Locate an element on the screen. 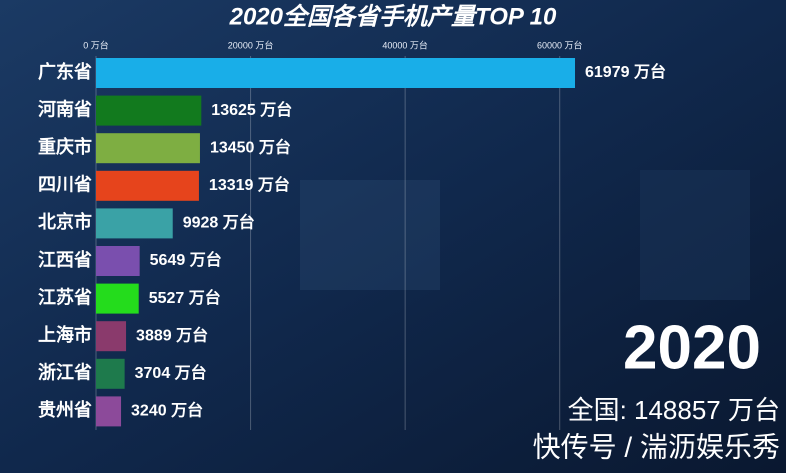 The image size is (786, 473). category-label: 广东省 is located at coordinates (65, 71).